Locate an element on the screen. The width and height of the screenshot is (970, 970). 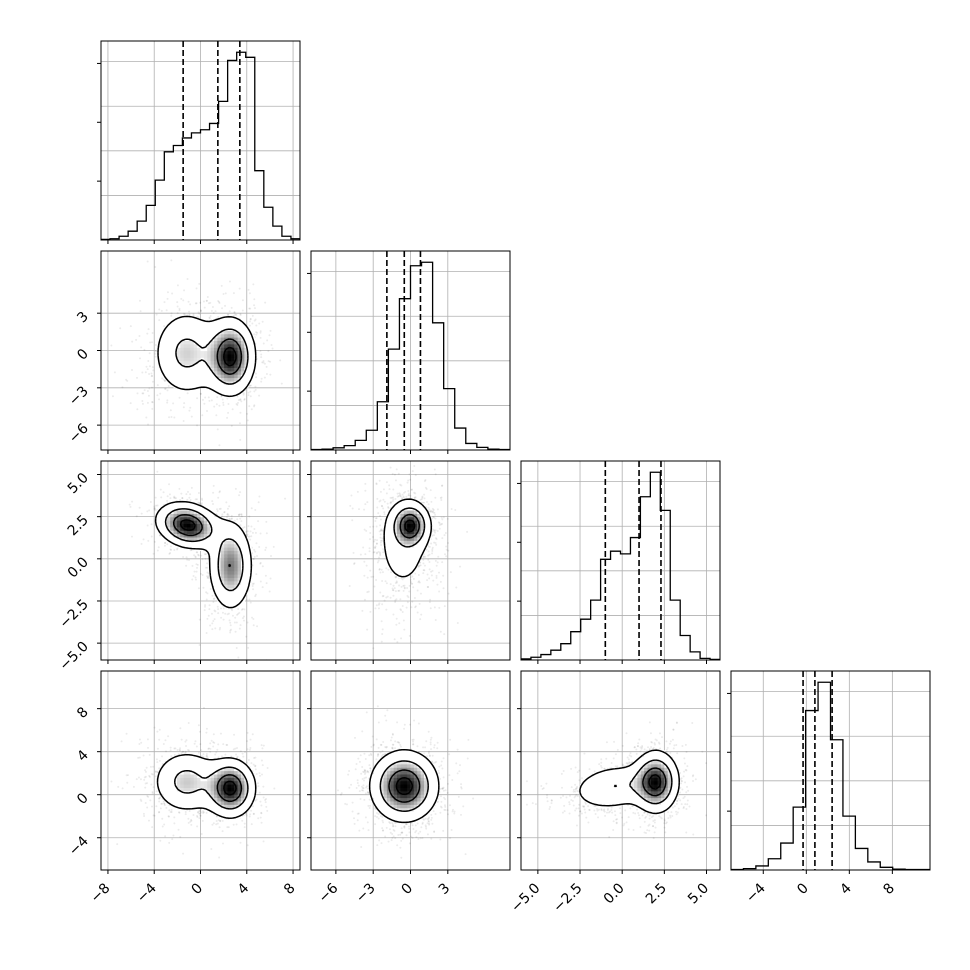
panel-content is located at coordinates (200, 770).